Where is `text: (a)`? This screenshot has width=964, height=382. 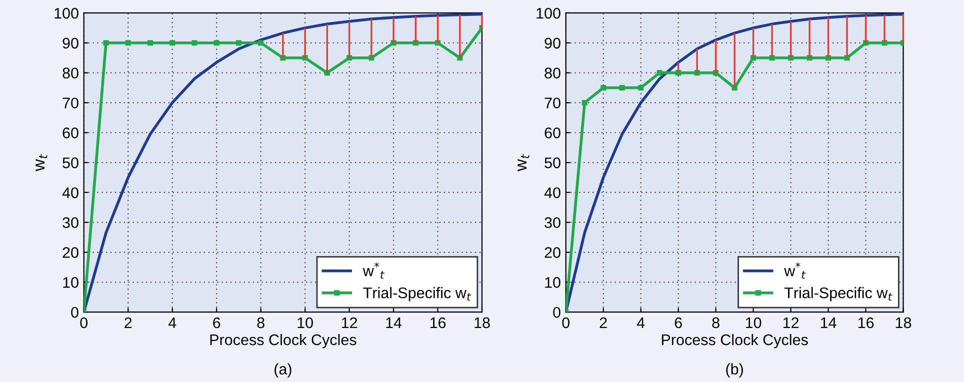 text: (a) is located at coordinates (283, 370).